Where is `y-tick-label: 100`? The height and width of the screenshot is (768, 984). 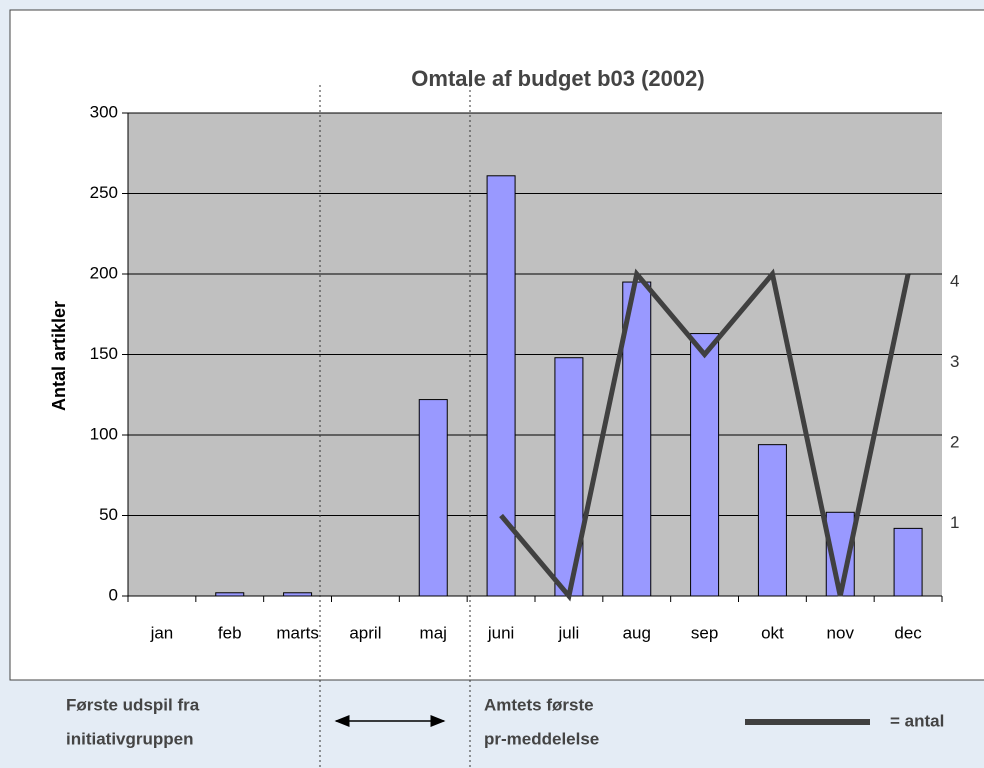
y-tick-label: 100 is located at coordinates (104, 433).